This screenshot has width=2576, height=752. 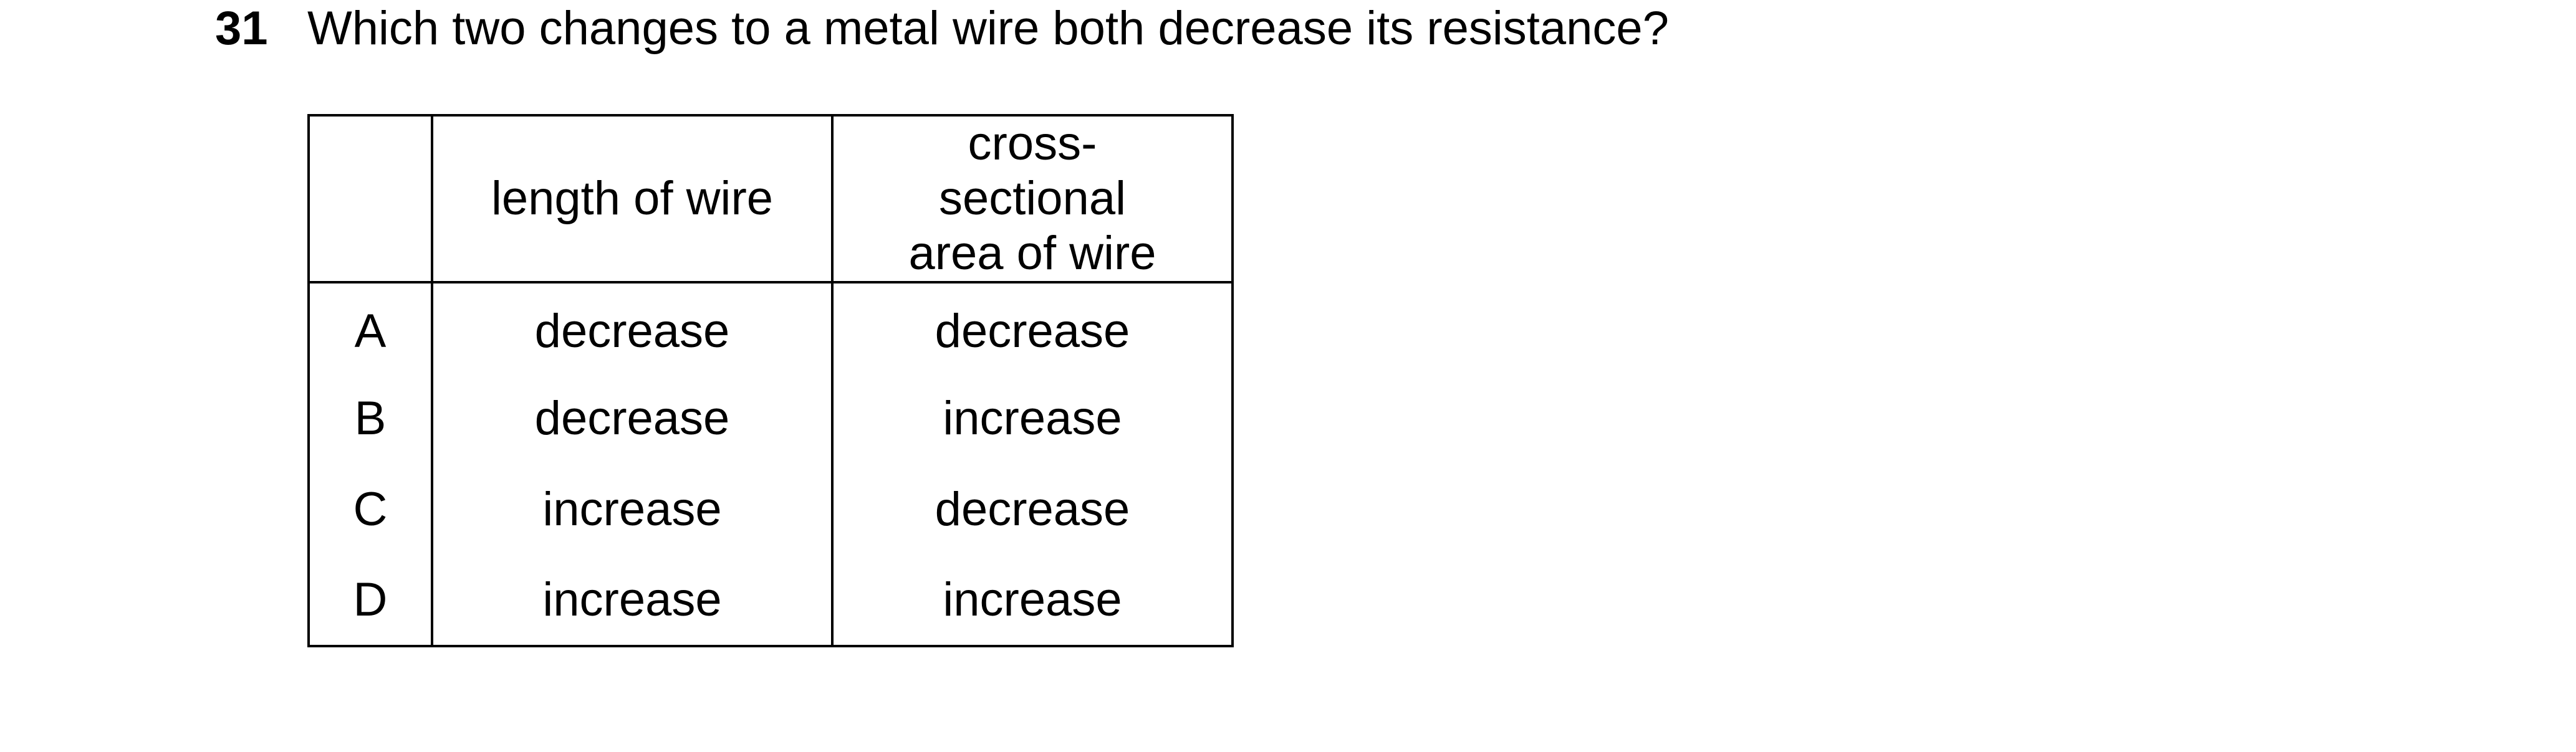 I want to click on option-letter: D, so click(x=370, y=599).